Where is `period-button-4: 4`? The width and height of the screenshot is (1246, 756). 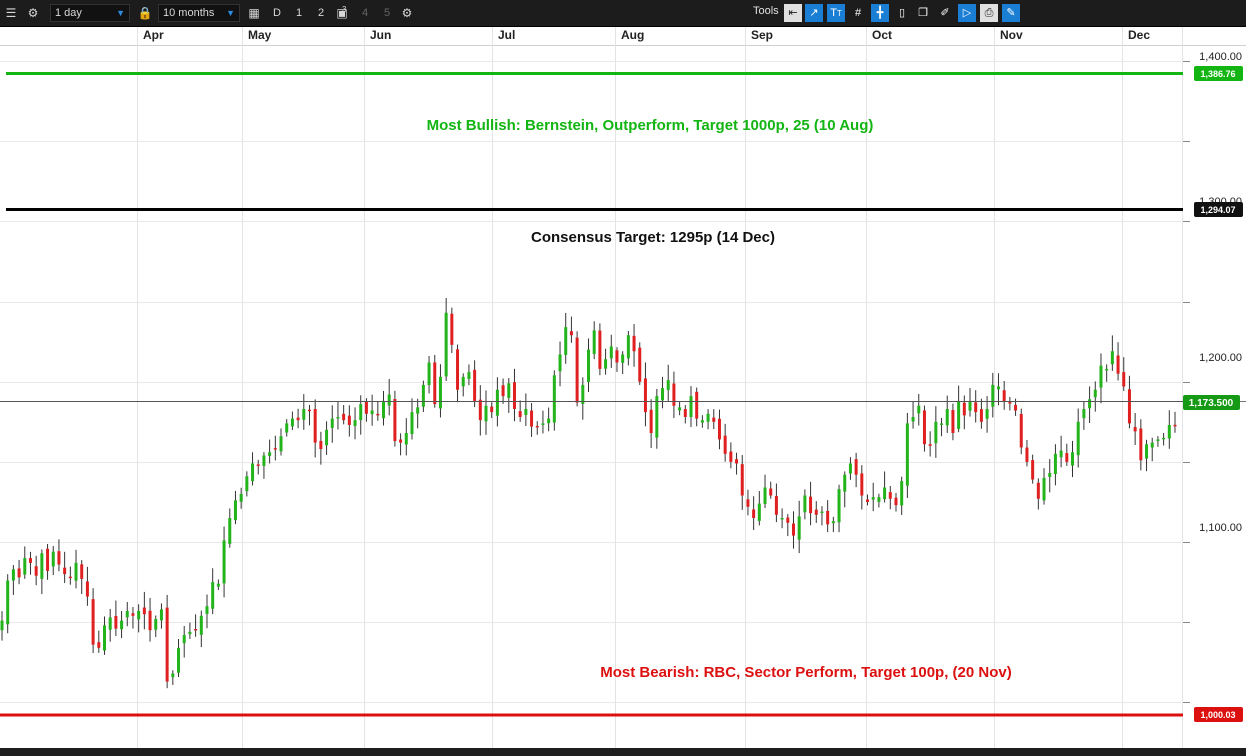
period-button-4: 4 is located at coordinates (365, 13).